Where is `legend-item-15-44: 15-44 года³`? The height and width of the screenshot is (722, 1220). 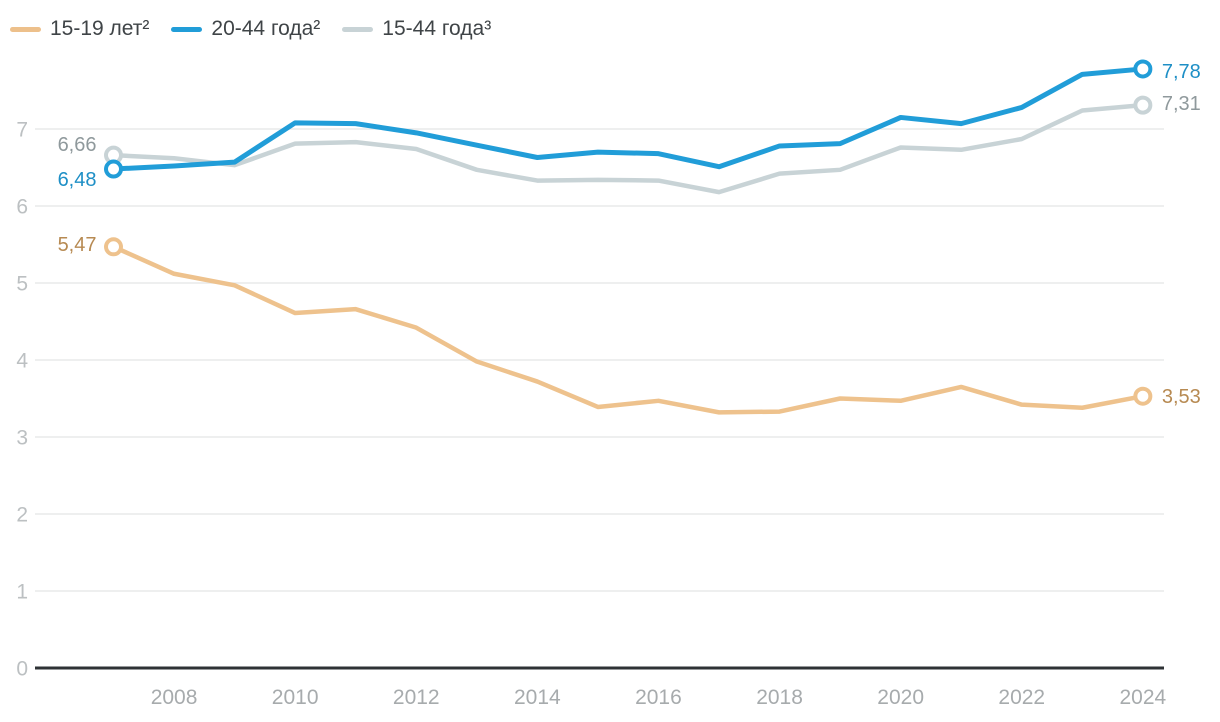 legend-item-15-44: 15-44 года³ is located at coordinates (416, 29).